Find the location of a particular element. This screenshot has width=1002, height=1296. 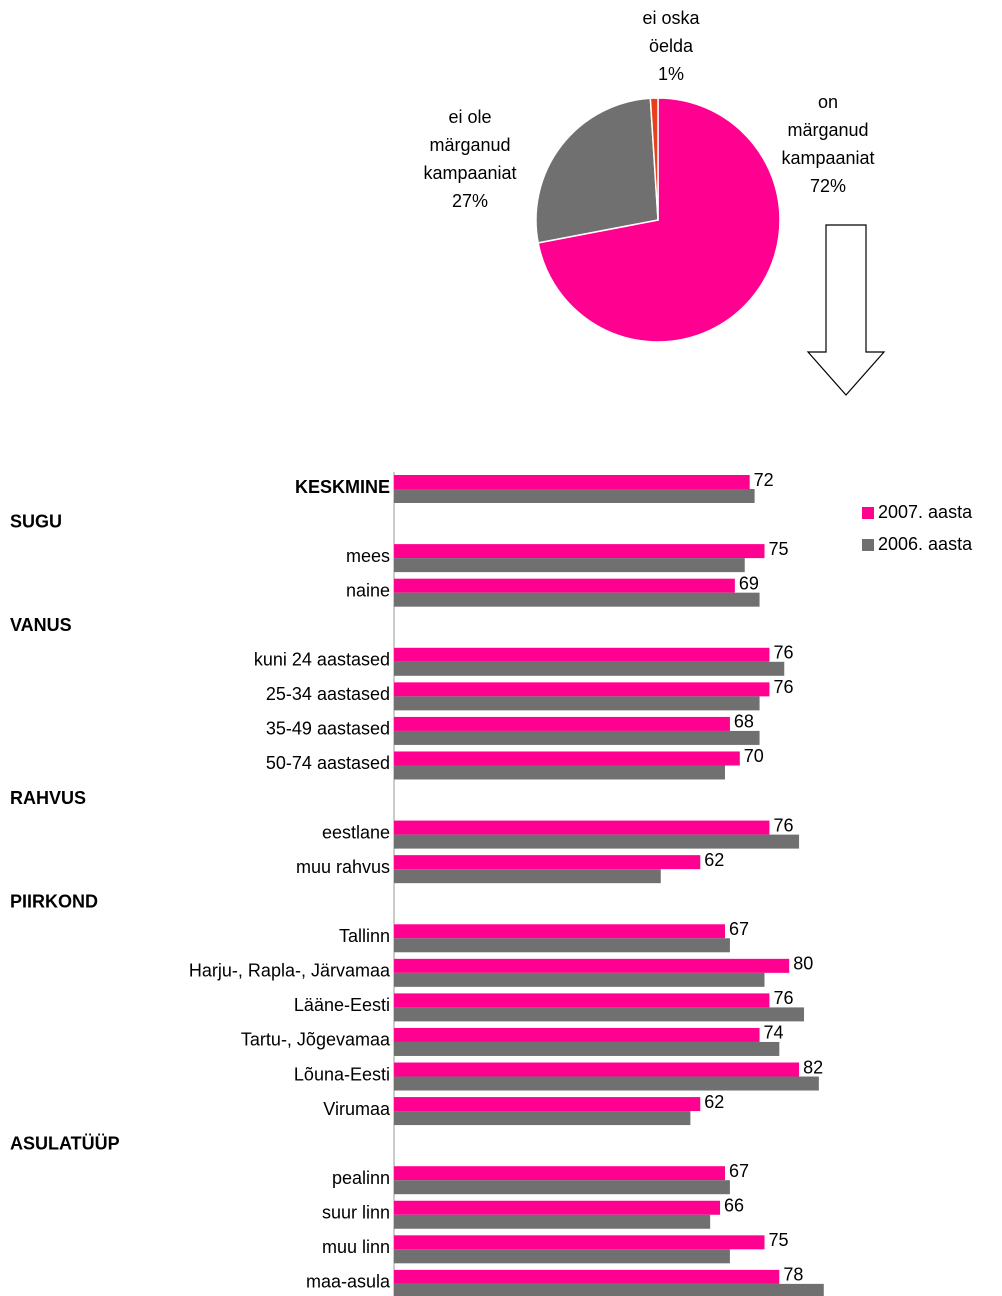

slice-label: ei oska öelda 1% is located at coordinates (671, 46).